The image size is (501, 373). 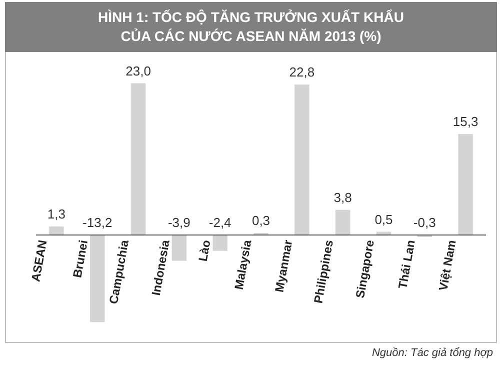 What do you see at coordinates (465, 122) in the screenshot?
I see `data-label: 15,3` at bounding box center [465, 122].